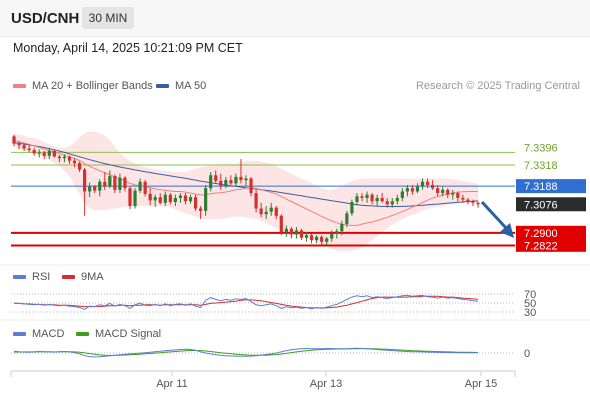 The height and width of the screenshot is (400, 590). What do you see at coordinates (541, 187) in the screenshot?
I see `current-price-label: 7.3188` at bounding box center [541, 187].